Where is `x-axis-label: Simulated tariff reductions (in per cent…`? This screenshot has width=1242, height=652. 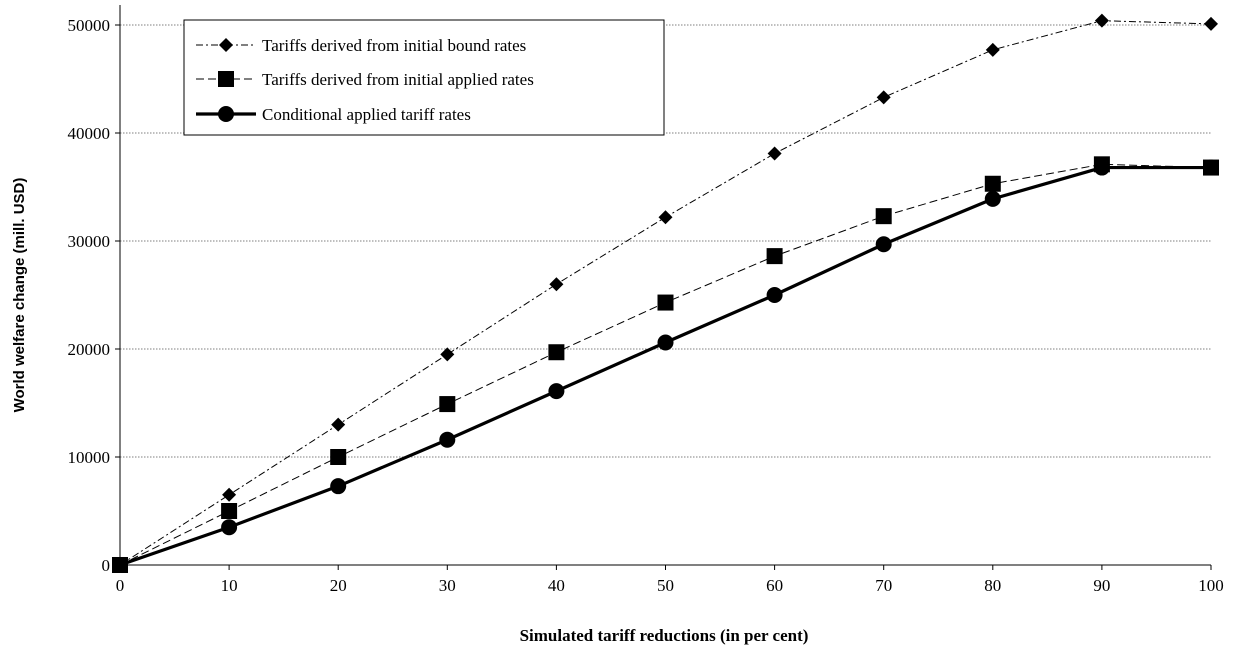 x-axis-label: Simulated tariff reductions (in per cent… is located at coordinates (664, 635).